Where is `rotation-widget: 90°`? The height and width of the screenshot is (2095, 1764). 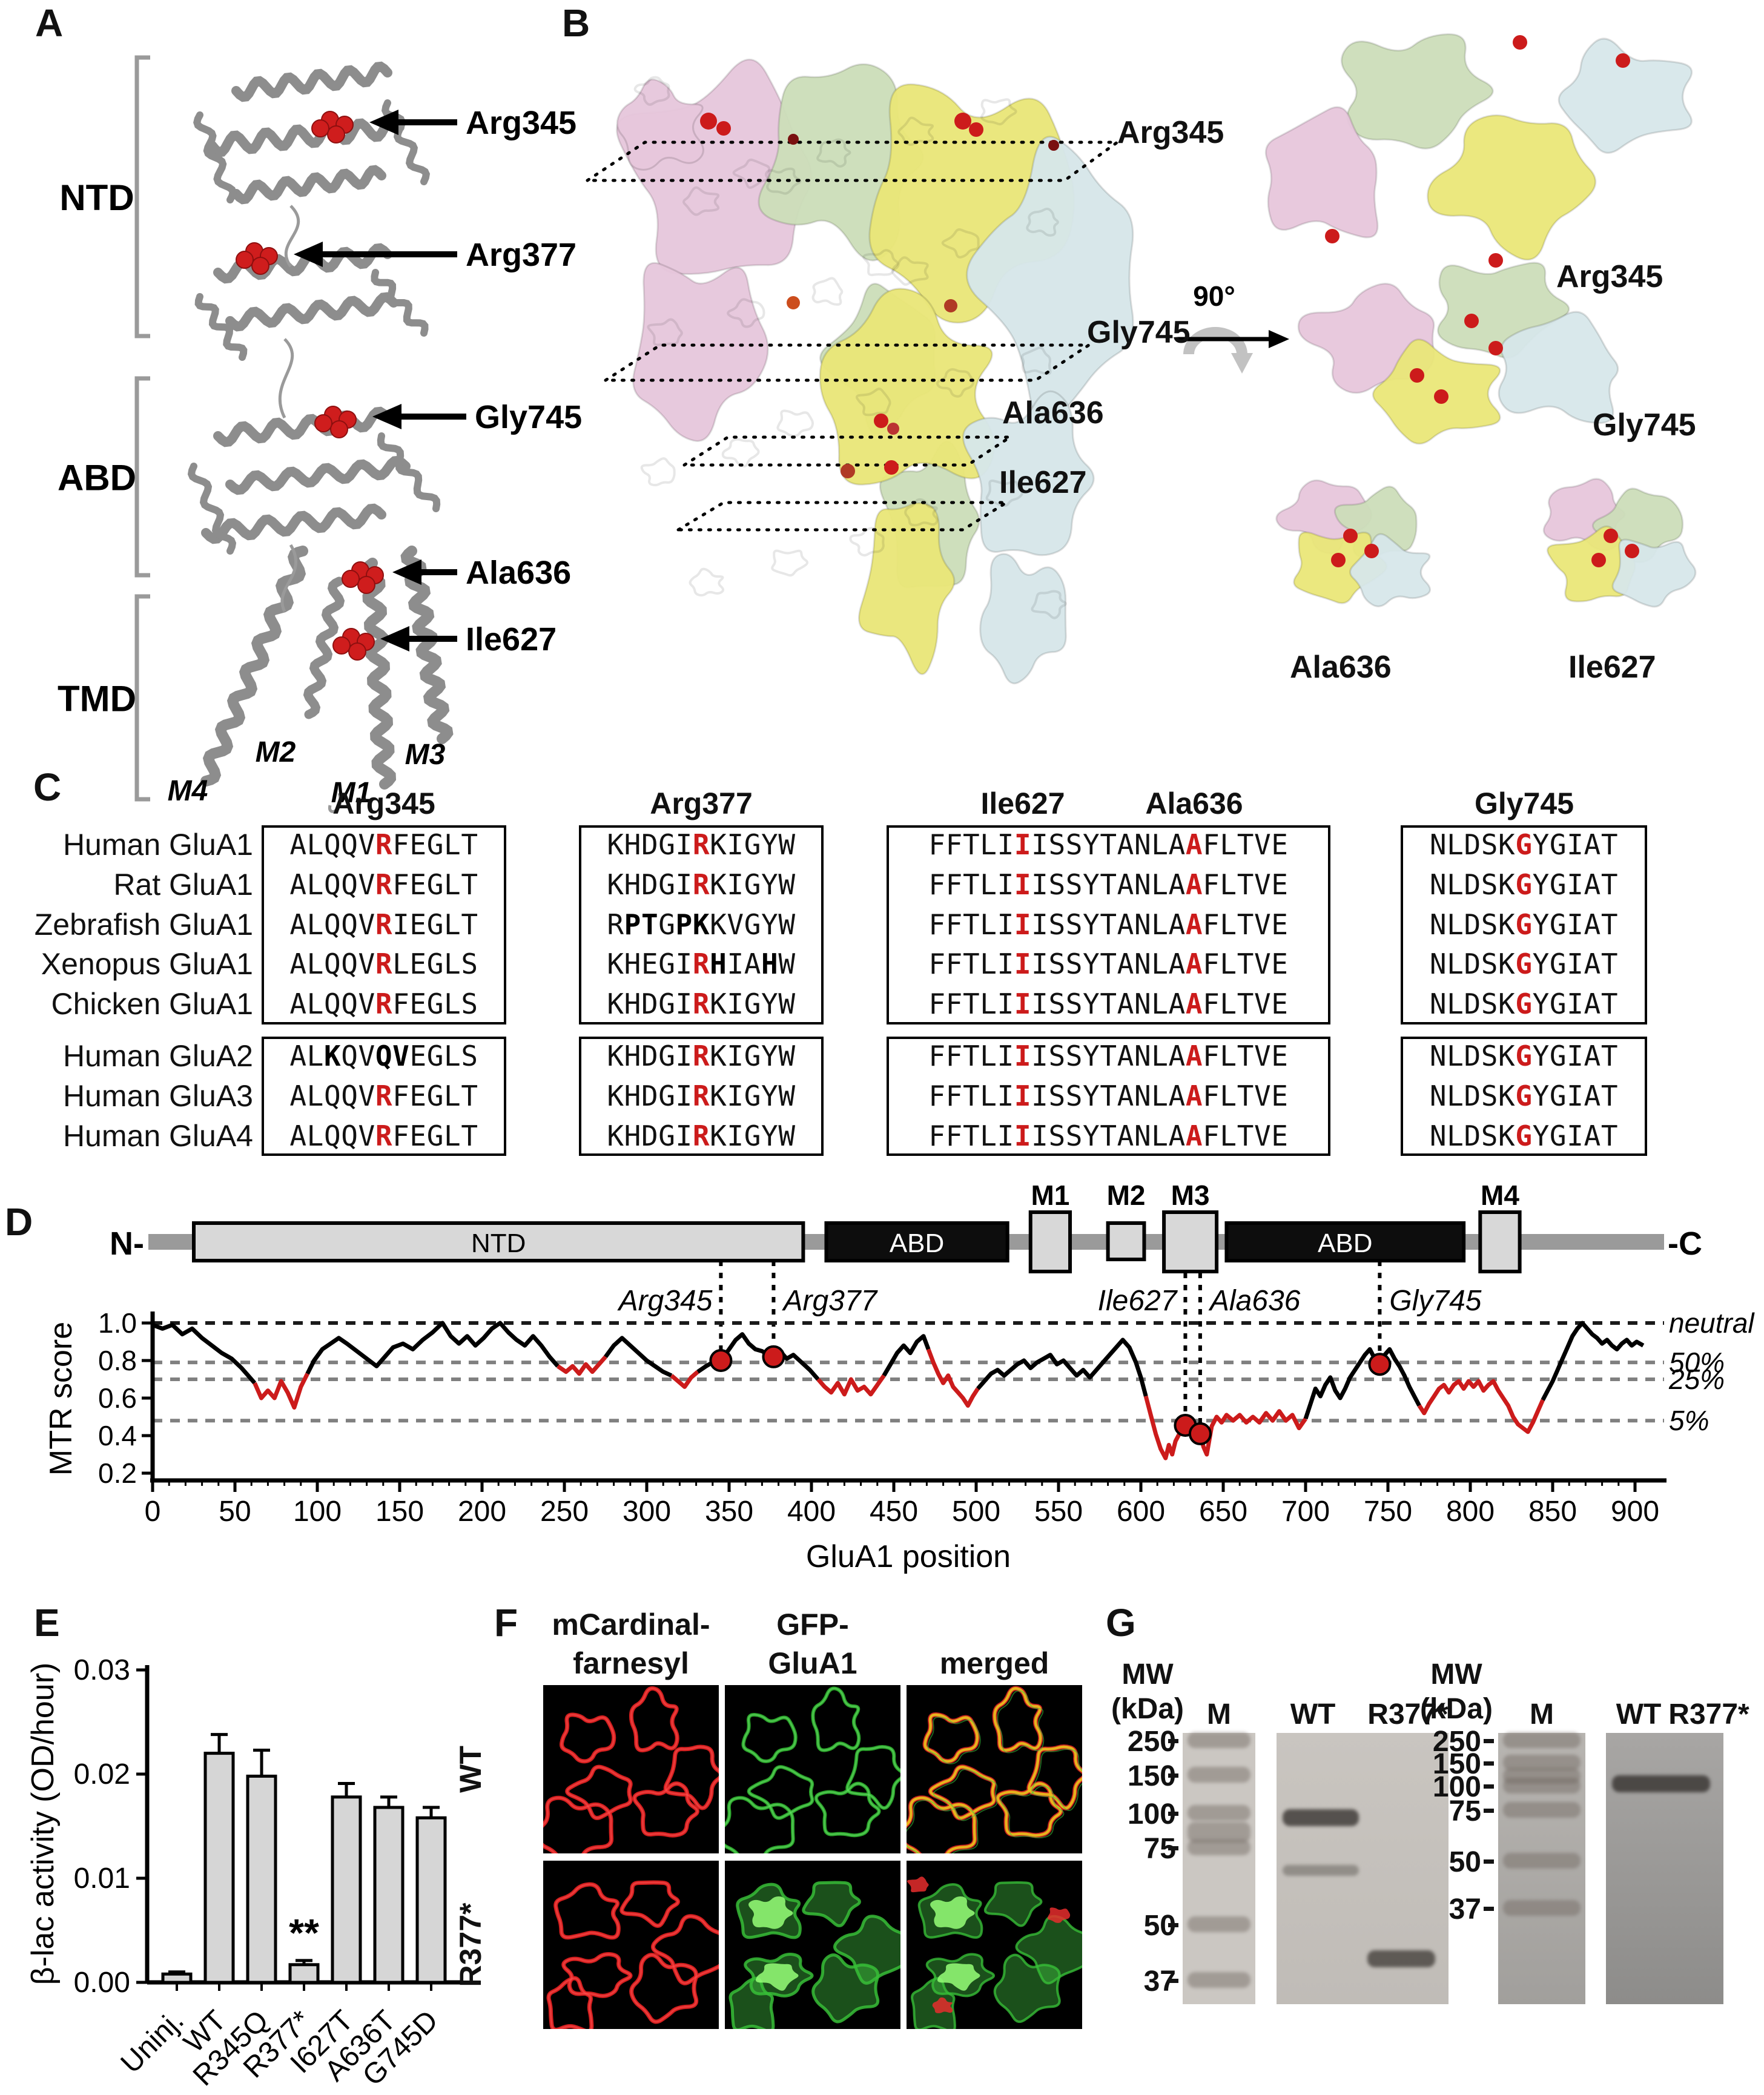
rotation-widget: 90° is located at coordinates (1233, 327).